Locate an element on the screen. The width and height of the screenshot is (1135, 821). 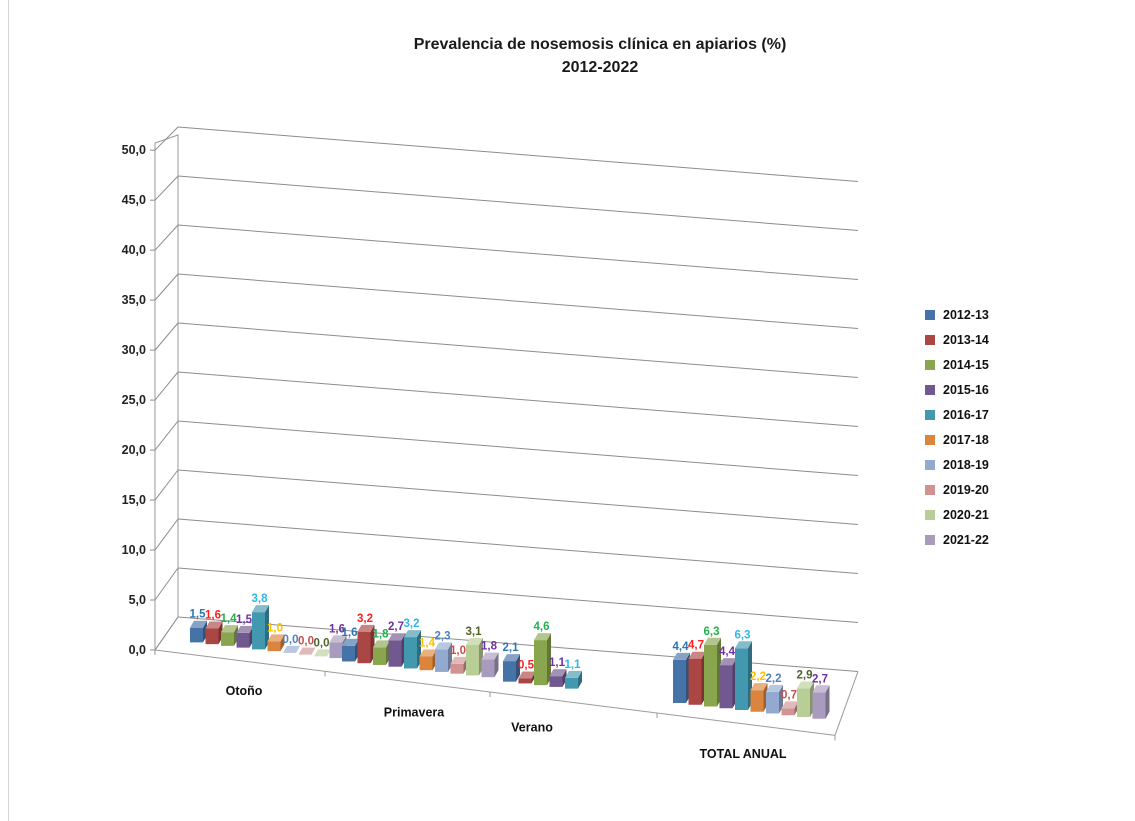
legend-item: 2016-17 is located at coordinates (957, 414).